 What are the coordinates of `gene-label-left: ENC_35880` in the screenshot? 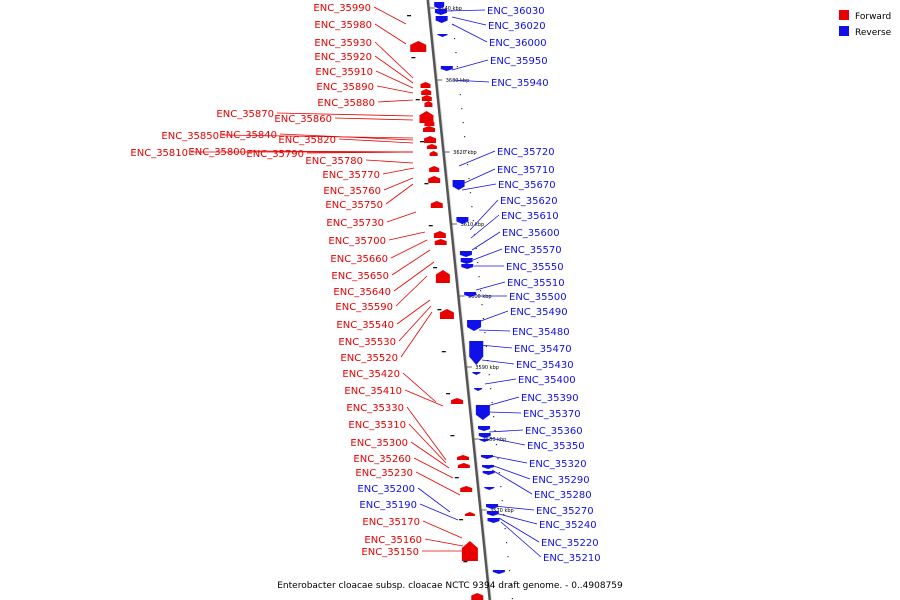 It's located at (346, 103).